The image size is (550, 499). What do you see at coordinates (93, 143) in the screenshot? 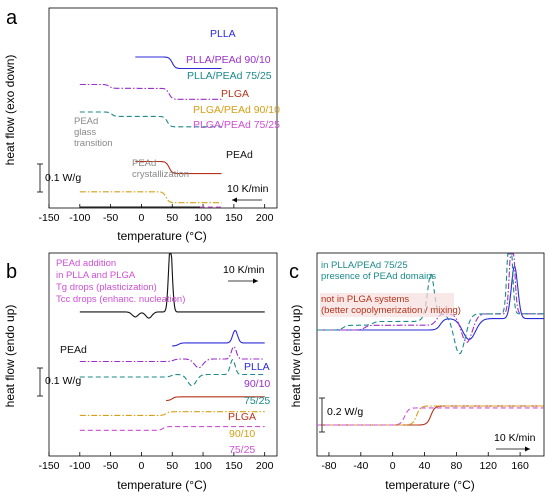
I see `annotation-text: transition` at bounding box center [93, 143].